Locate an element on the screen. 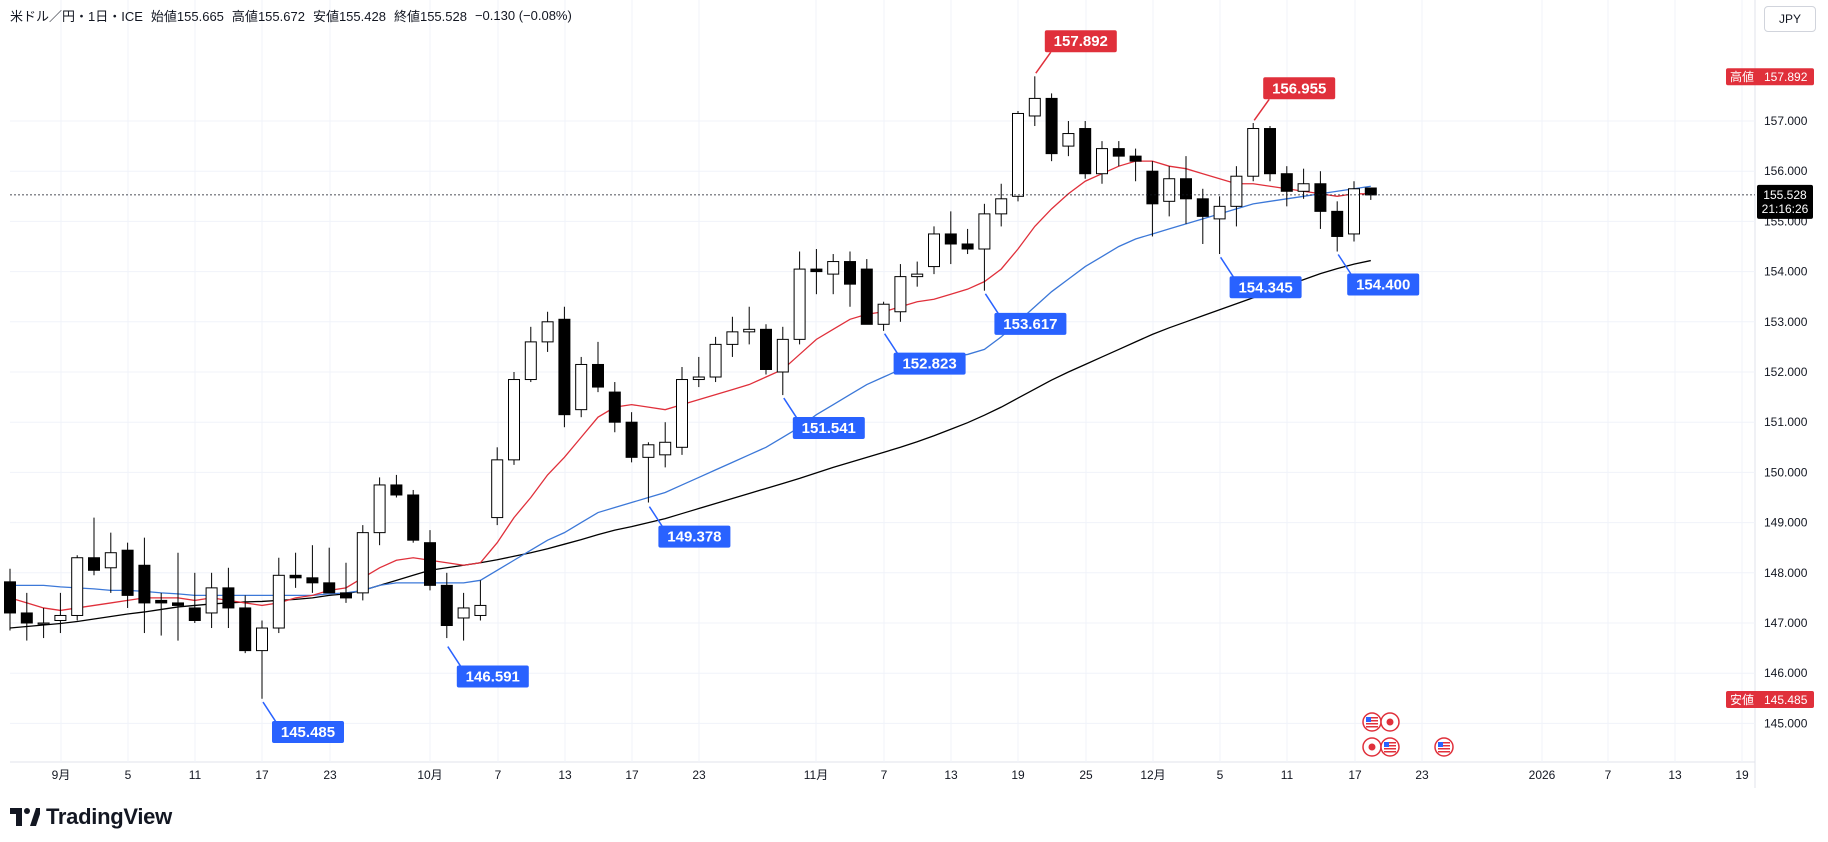 This screenshot has width=1828, height=842. y-tick-label: 157.000 is located at coordinates (1786, 121).